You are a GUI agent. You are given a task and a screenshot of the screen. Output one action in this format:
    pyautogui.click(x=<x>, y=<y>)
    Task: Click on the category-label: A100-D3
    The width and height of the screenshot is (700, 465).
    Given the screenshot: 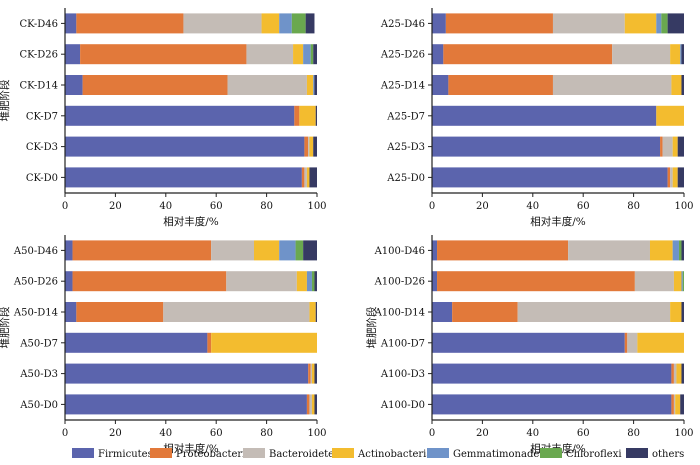 What is the action you would take?
    pyautogui.click(x=402, y=374)
    